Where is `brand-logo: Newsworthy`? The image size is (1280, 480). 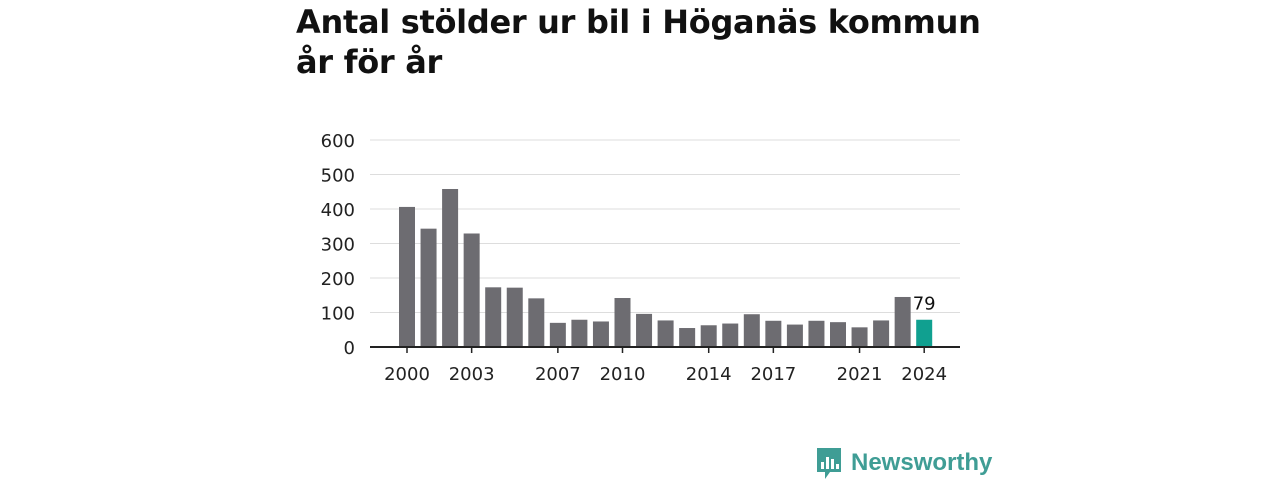 brand-logo: Newsworthy is located at coordinates (903, 463).